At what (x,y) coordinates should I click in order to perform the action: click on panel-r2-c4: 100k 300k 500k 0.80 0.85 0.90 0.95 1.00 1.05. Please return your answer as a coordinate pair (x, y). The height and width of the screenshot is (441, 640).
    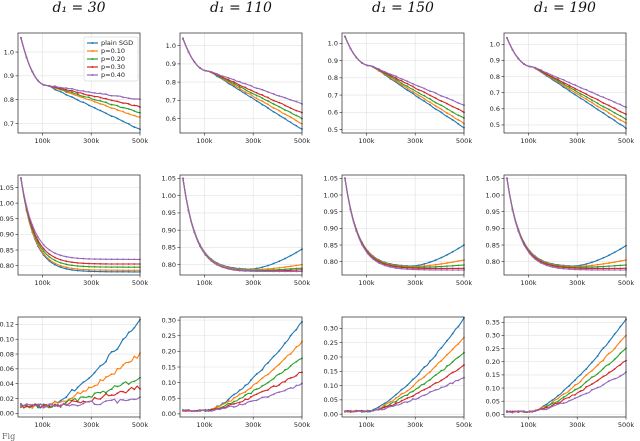
    Looking at the image, I should click on (560, 231).